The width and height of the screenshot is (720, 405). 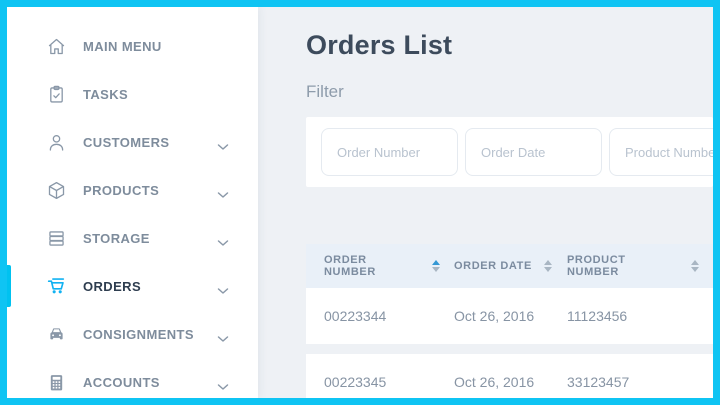 I want to click on cell-product-number: 11123456, so click(x=597, y=316).